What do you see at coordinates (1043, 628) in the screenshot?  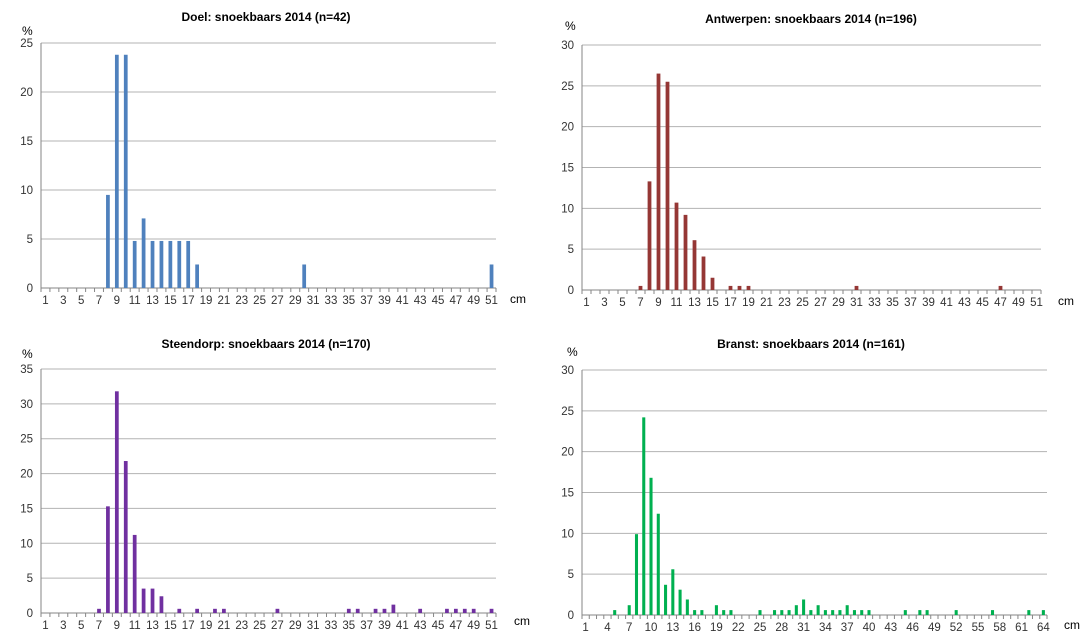 I see `x-tick-label: 64` at bounding box center [1043, 628].